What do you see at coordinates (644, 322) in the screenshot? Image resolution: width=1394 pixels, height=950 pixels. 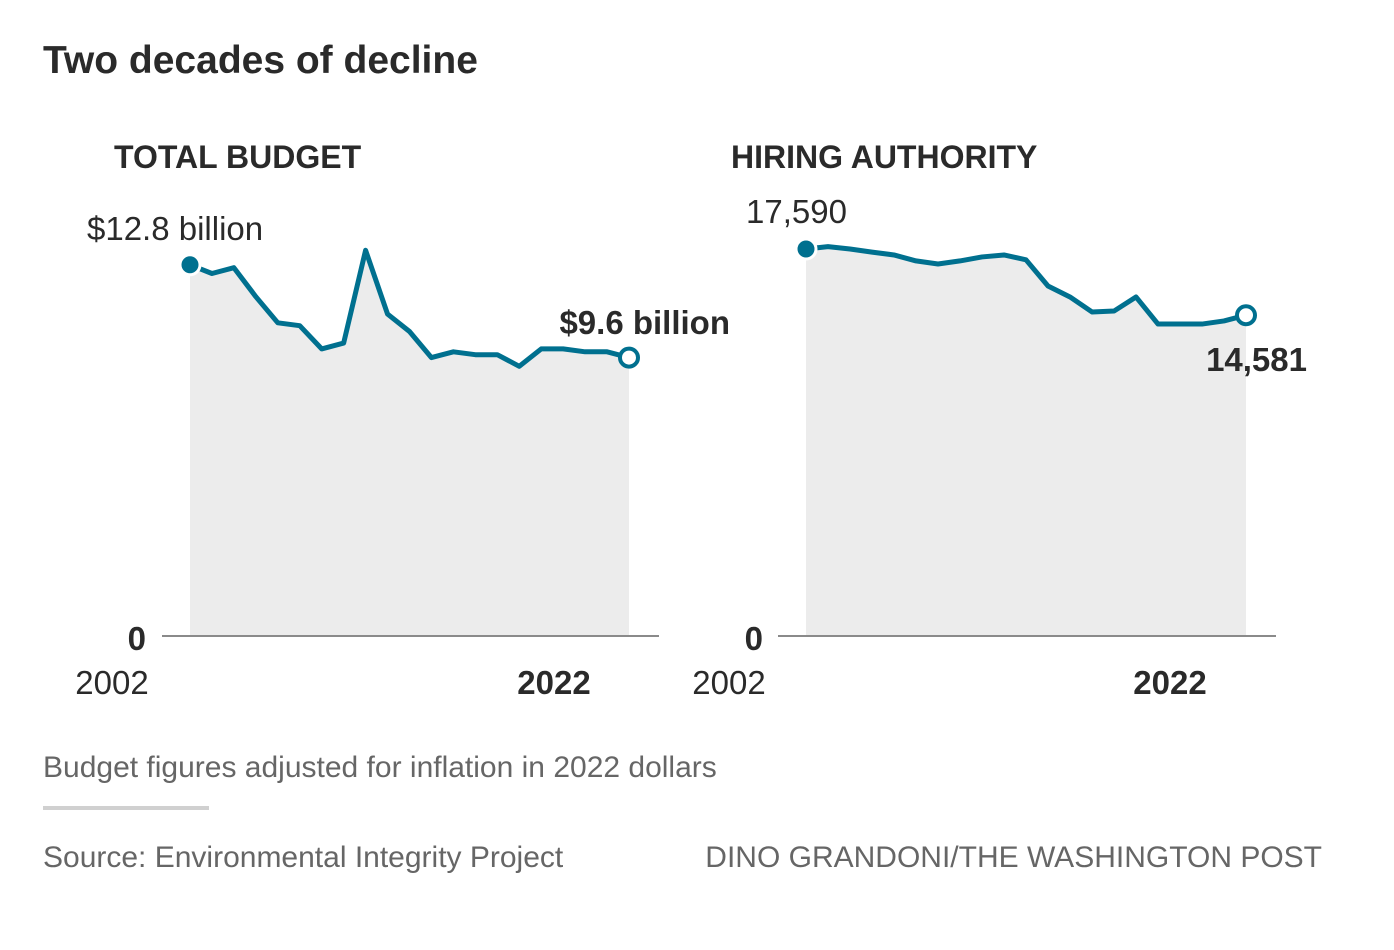 I see `end-value-label: $9.6 billion` at bounding box center [644, 322].